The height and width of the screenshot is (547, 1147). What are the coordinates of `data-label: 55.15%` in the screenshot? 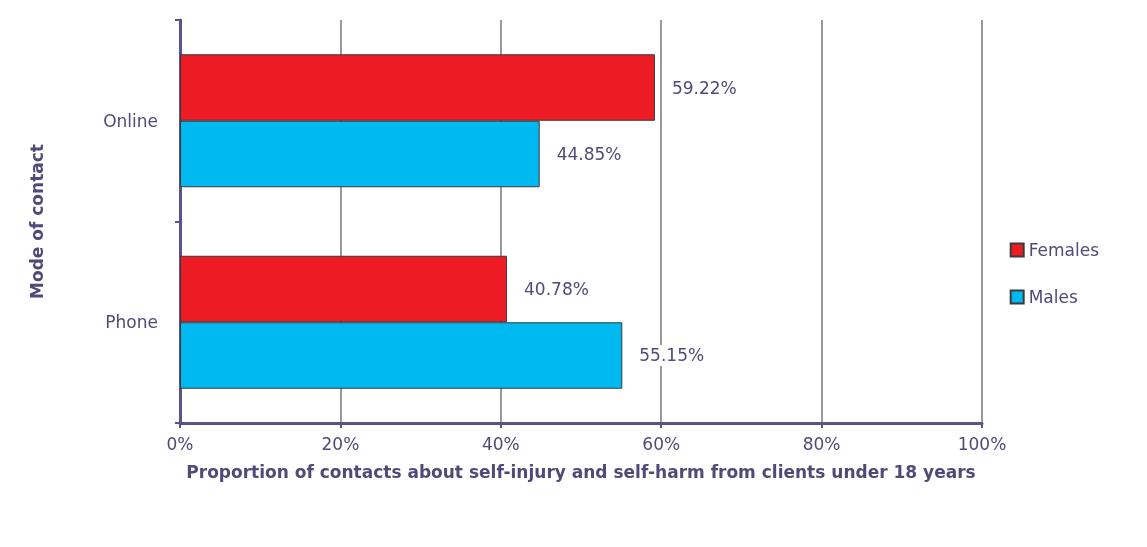 It's located at (672, 355).